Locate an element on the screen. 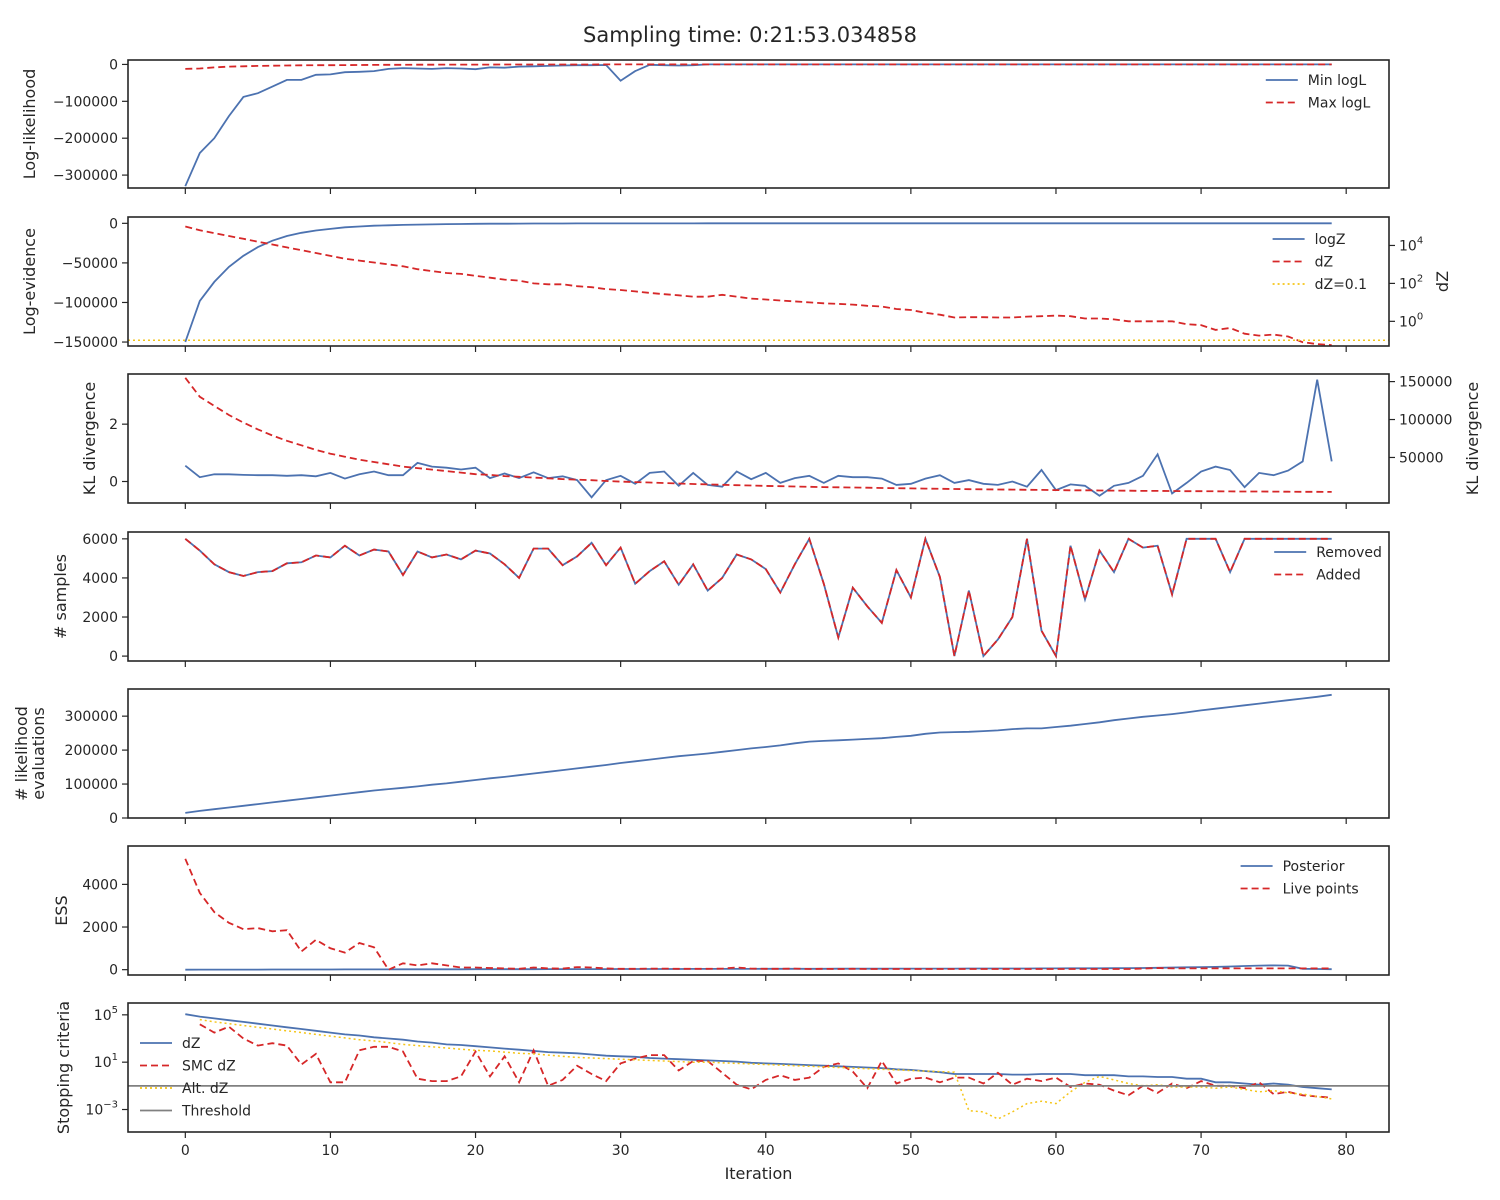  series-line-live-points is located at coordinates (758, 914).